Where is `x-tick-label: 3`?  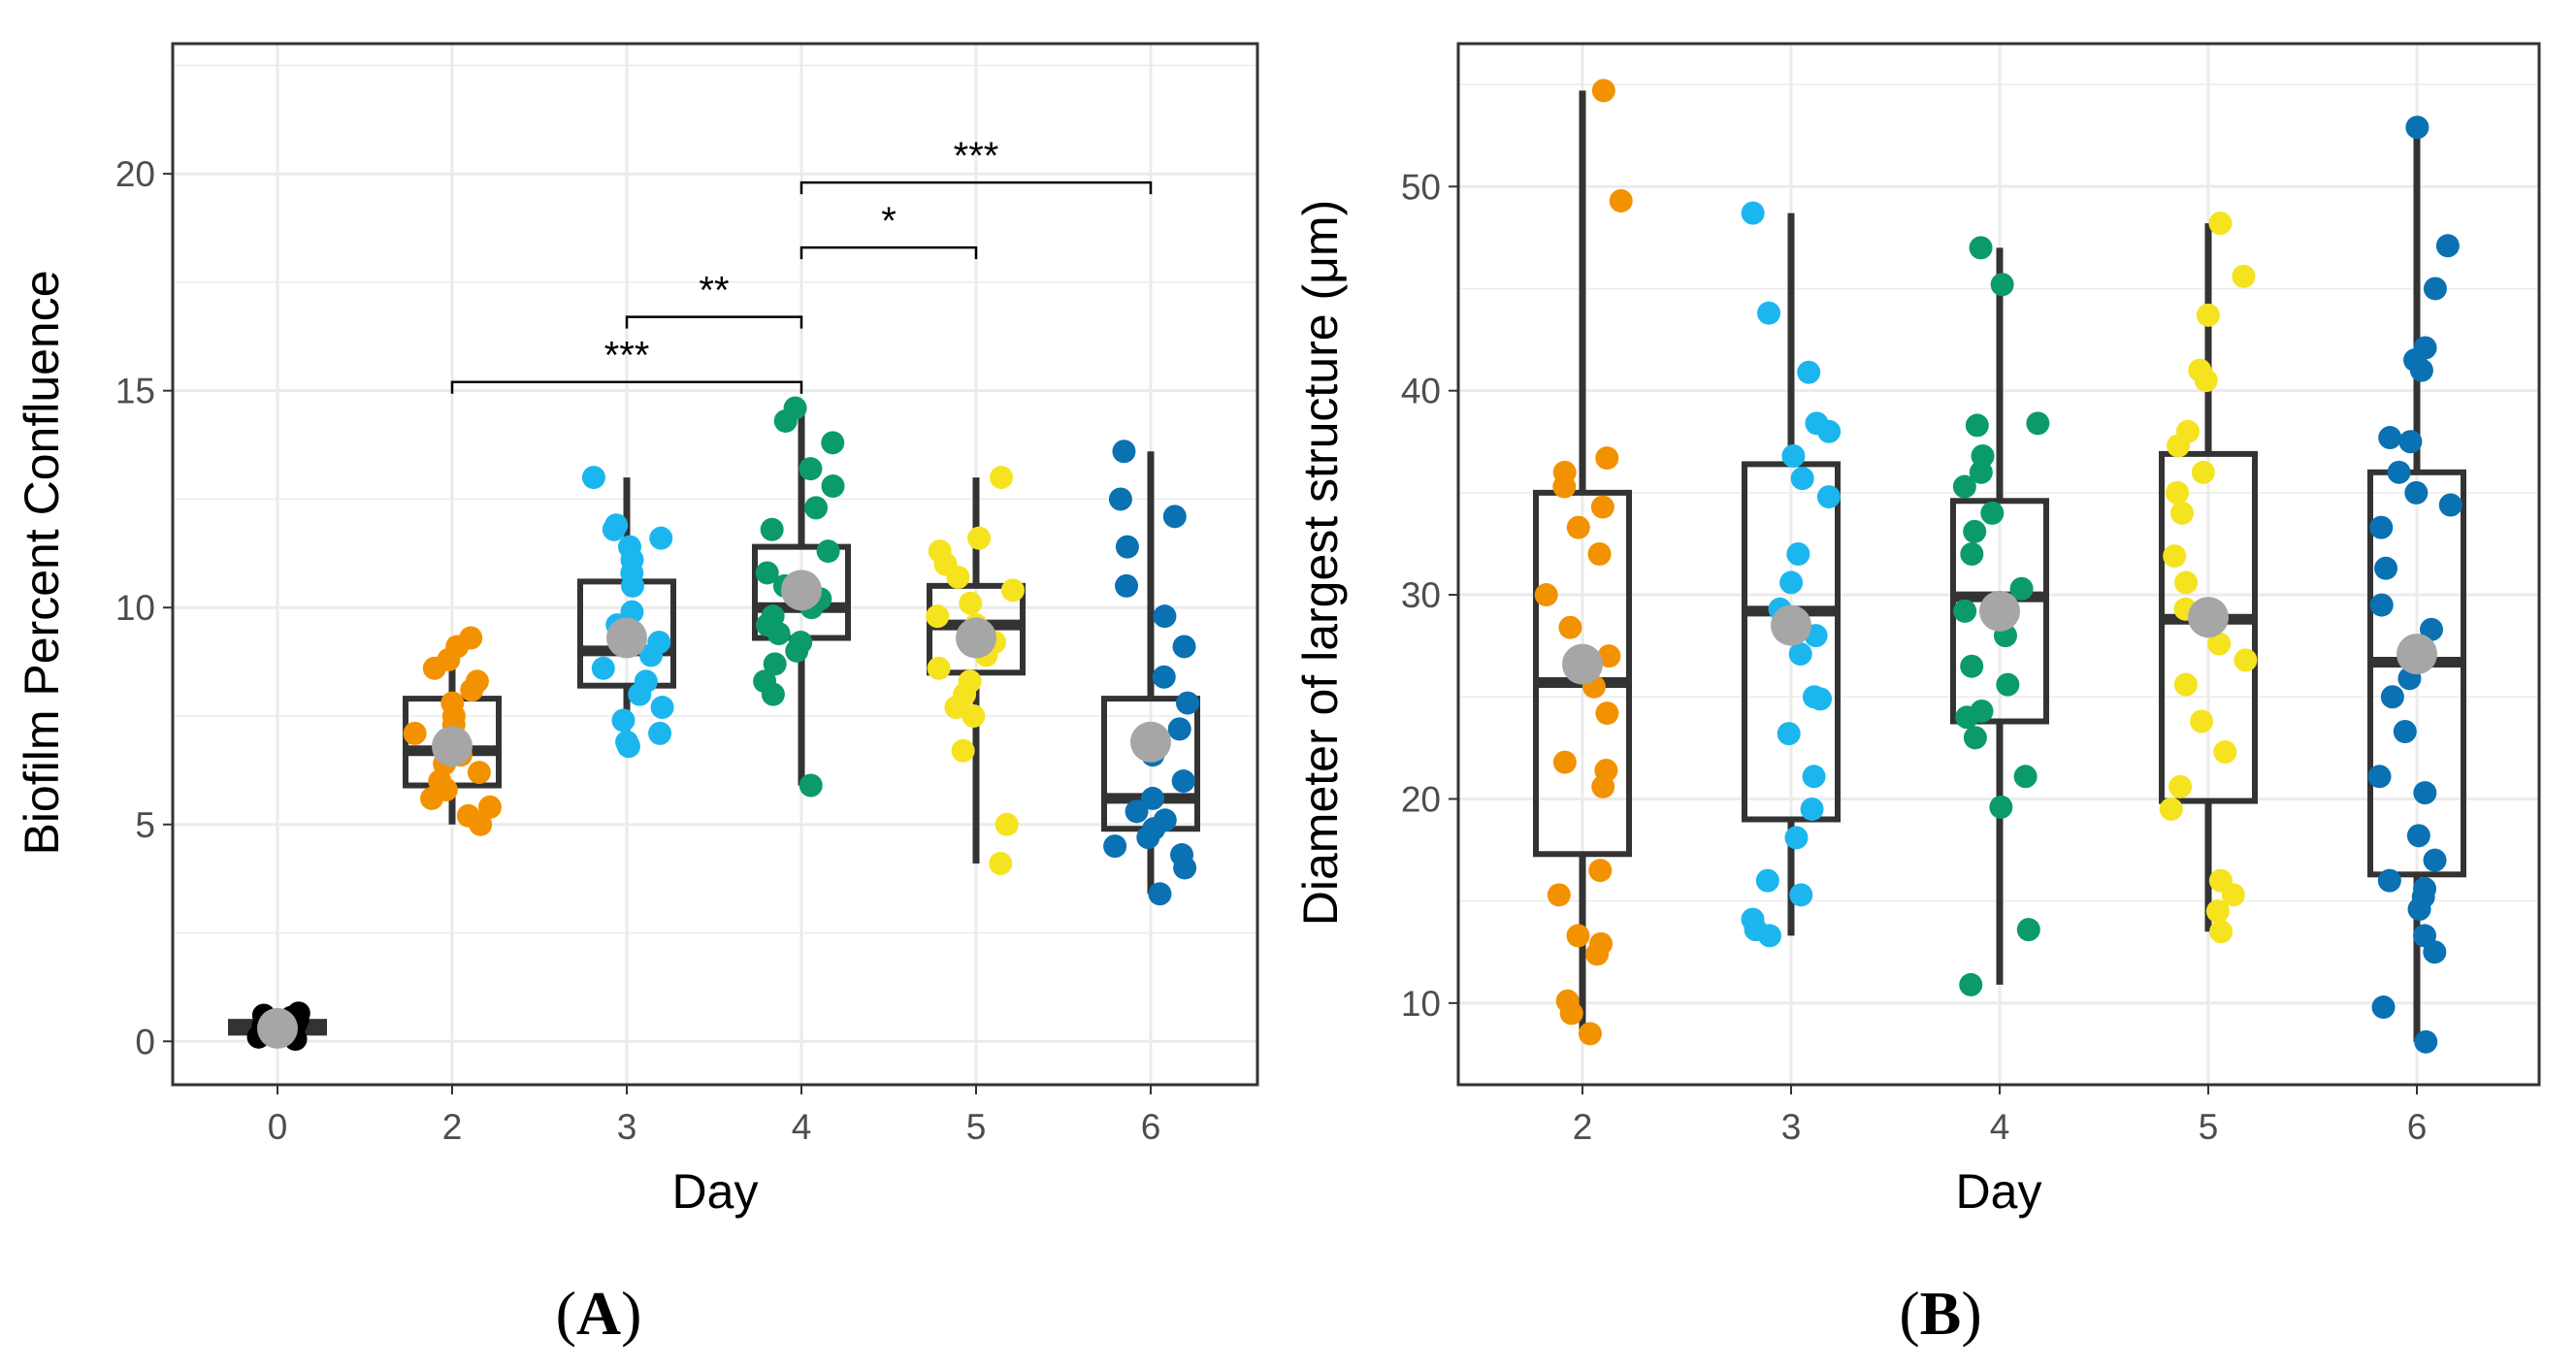
x-tick-label: 3 is located at coordinates (1791, 1127).